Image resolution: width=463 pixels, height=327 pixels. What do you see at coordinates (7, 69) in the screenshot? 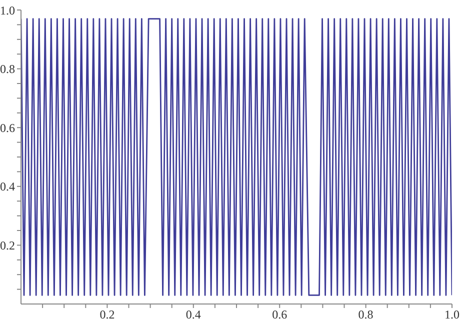
I see `y-tick-label: 0.8` at bounding box center [7, 69].